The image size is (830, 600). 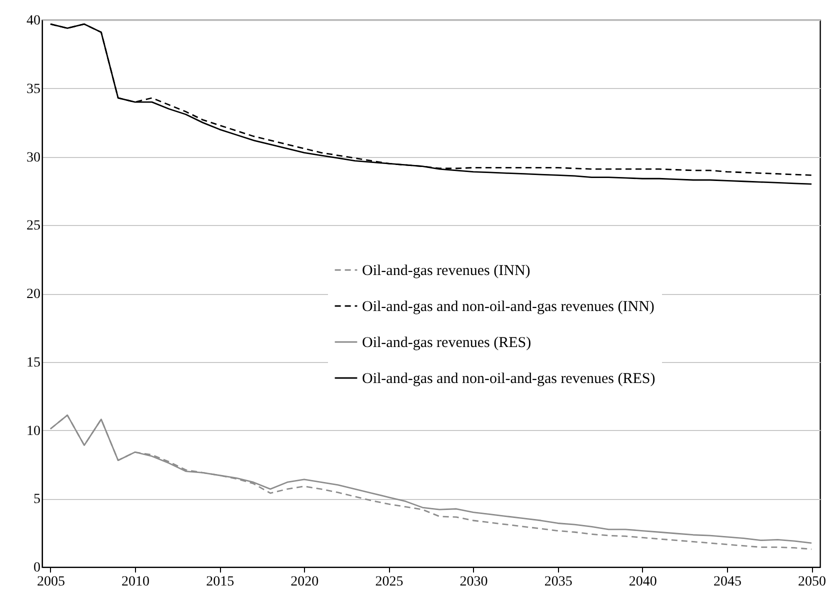 What do you see at coordinates (33, 294) in the screenshot?
I see `y-tick-label: 20` at bounding box center [33, 294].